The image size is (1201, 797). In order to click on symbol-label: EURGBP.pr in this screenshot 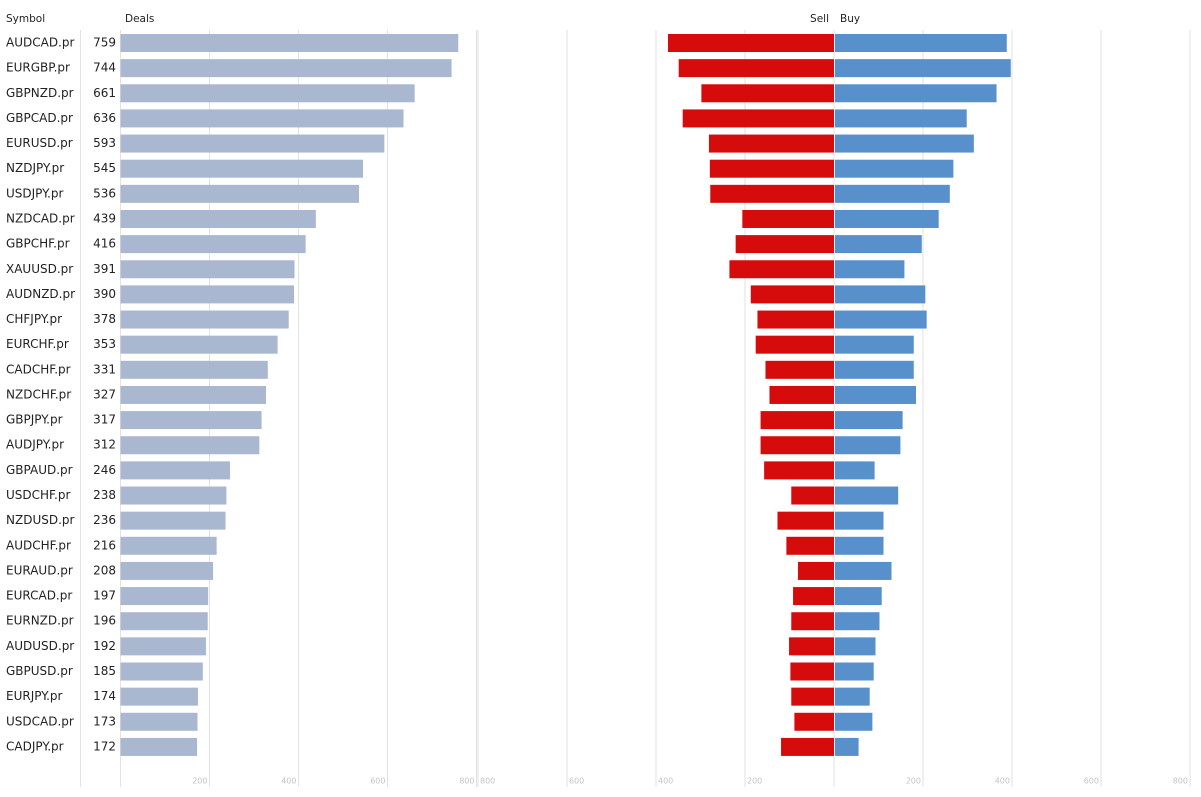, I will do `click(38, 68)`.